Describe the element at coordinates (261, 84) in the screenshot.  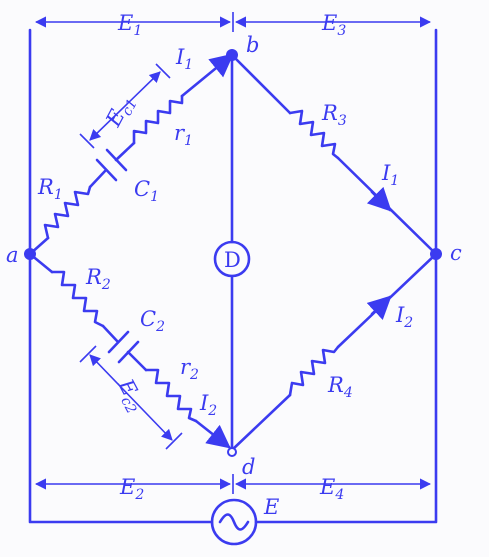
I see `wire-b-r3` at that location.